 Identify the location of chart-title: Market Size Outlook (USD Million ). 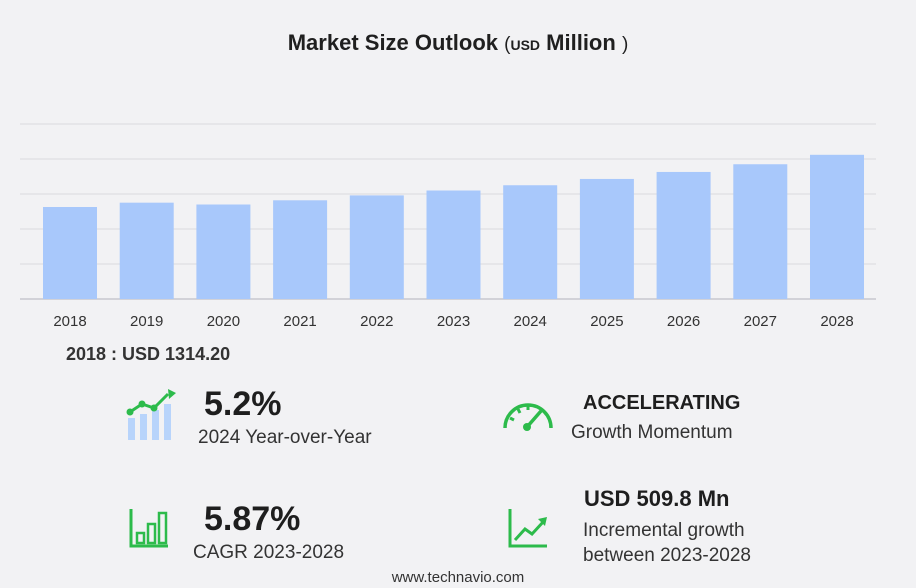
(458, 43).